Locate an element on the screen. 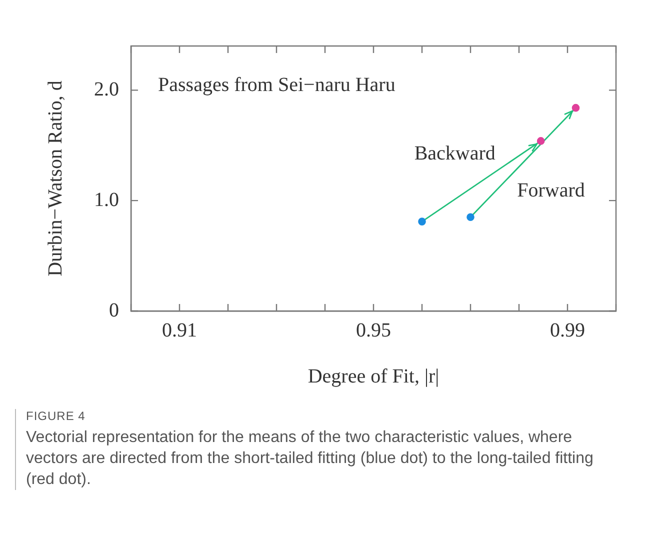 The image size is (646, 543). caption: FIGURE 4 is located at coordinates (56, 416).